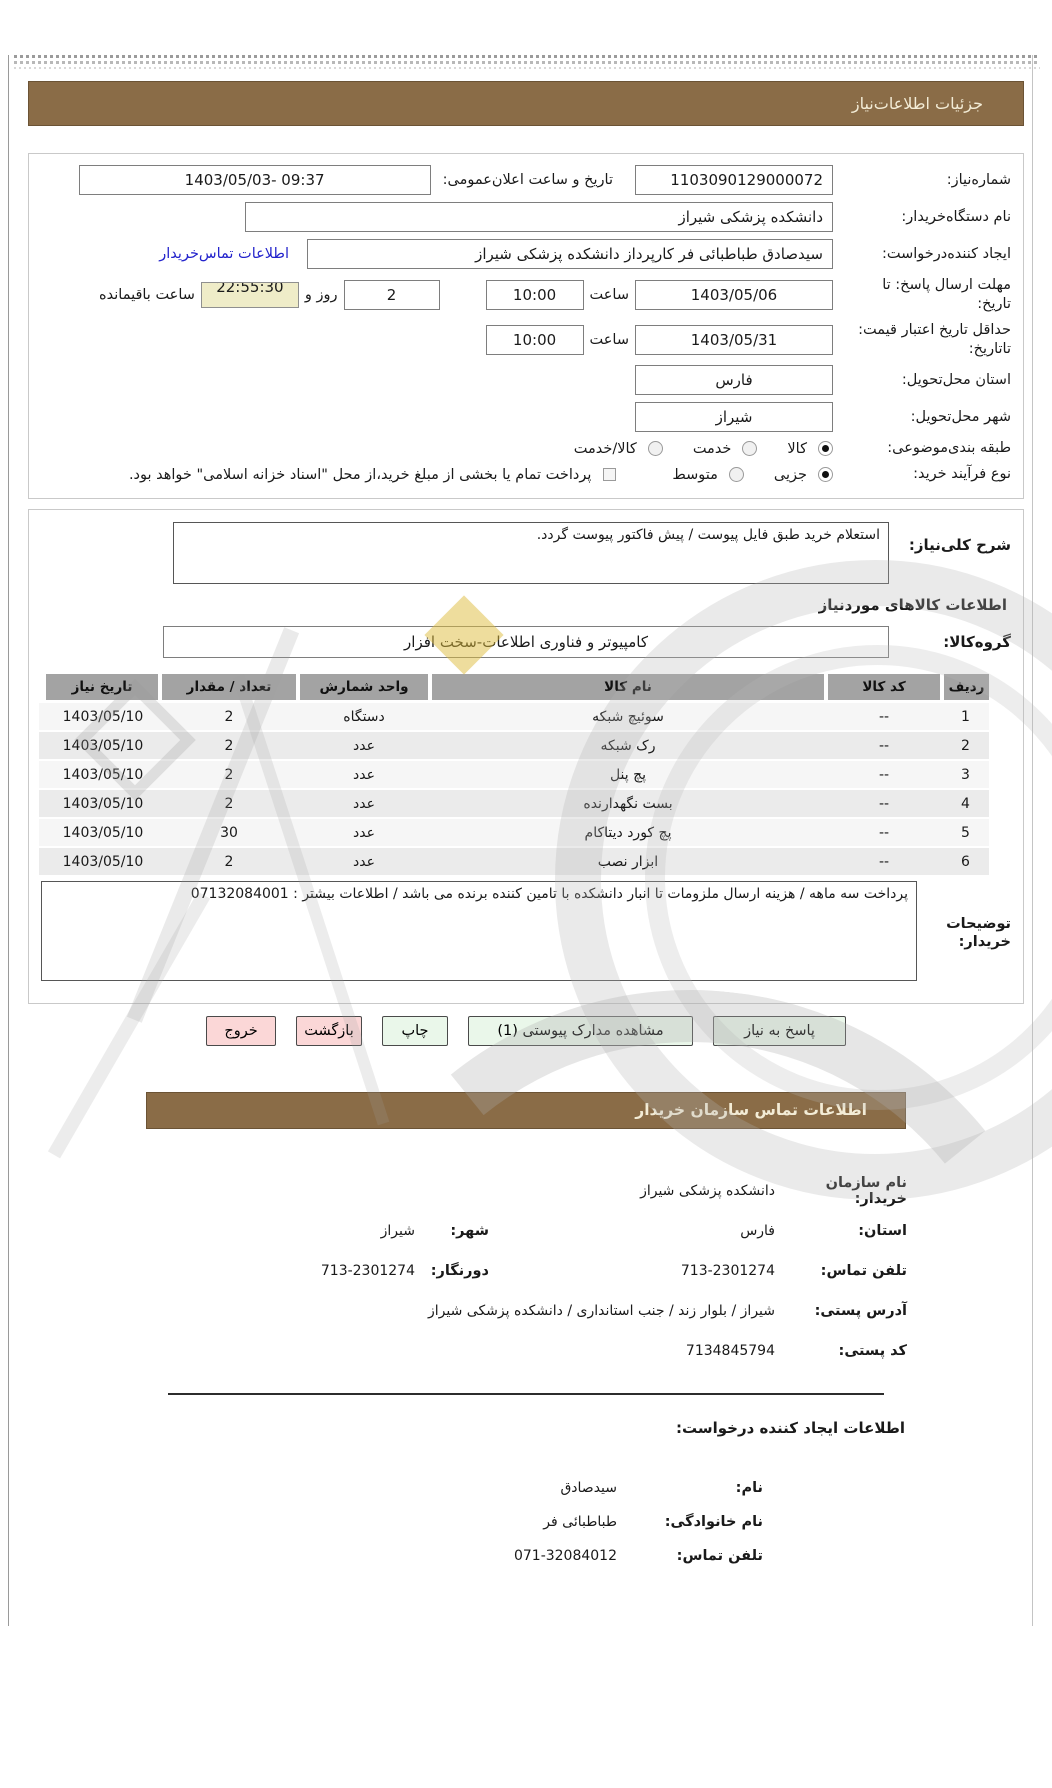  Describe the element at coordinates (469, 1231) in the screenshot. I see `contact-city-label: شهر:` at that location.